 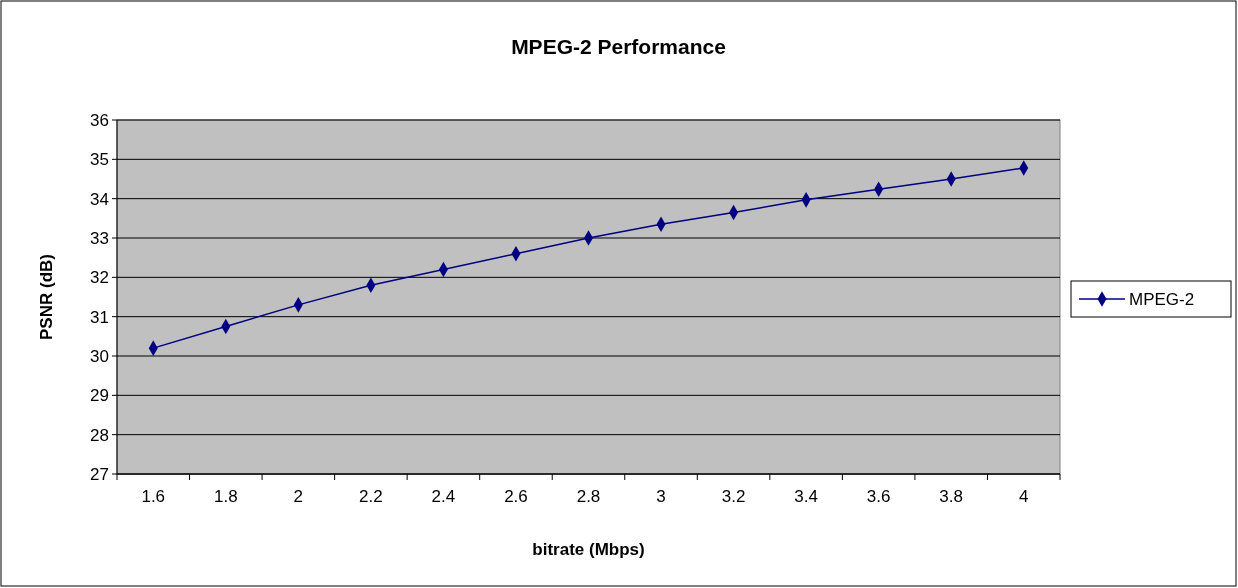 What do you see at coordinates (225, 496) in the screenshot?
I see `x-tick-label: 1.8` at bounding box center [225, 496].